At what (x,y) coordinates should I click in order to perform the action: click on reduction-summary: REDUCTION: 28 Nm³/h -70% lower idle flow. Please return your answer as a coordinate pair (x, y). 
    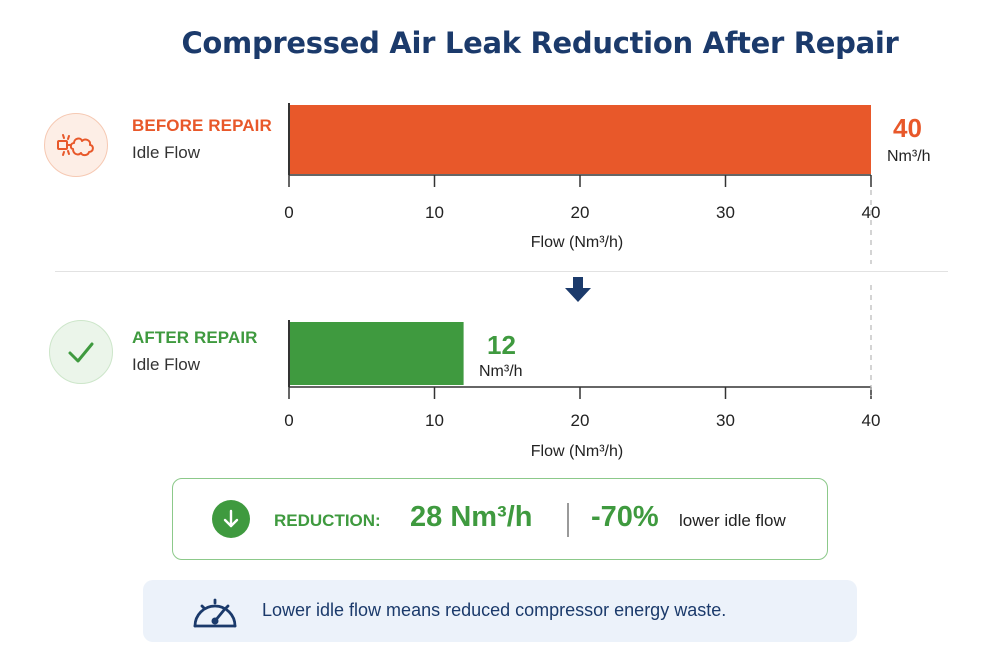
    Looking at the image, I should click on (500, 519).